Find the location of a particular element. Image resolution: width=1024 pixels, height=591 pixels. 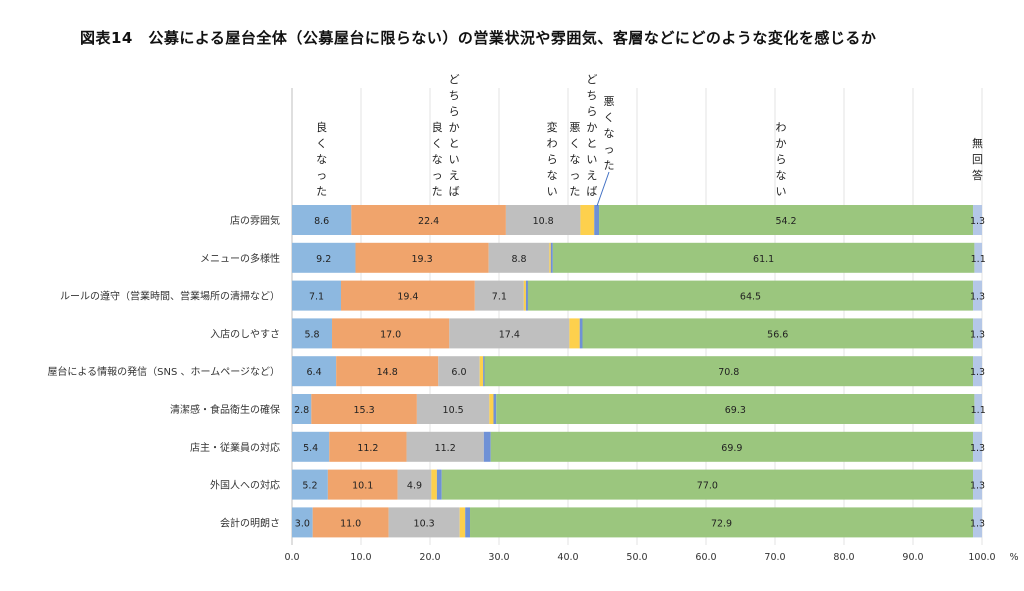

series-label-char: ど is located at coordinates (454, 79).